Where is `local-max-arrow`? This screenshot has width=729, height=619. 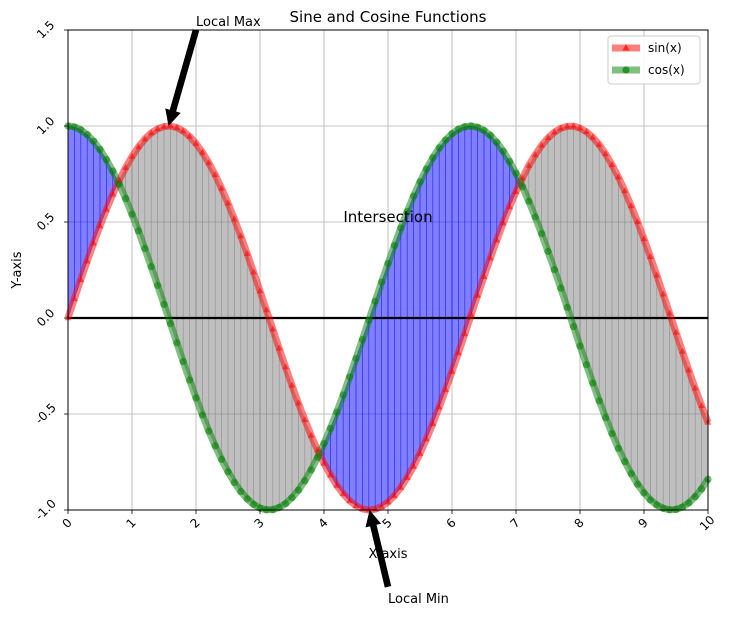 local-max-arrow is located at coordinates (182, 78).